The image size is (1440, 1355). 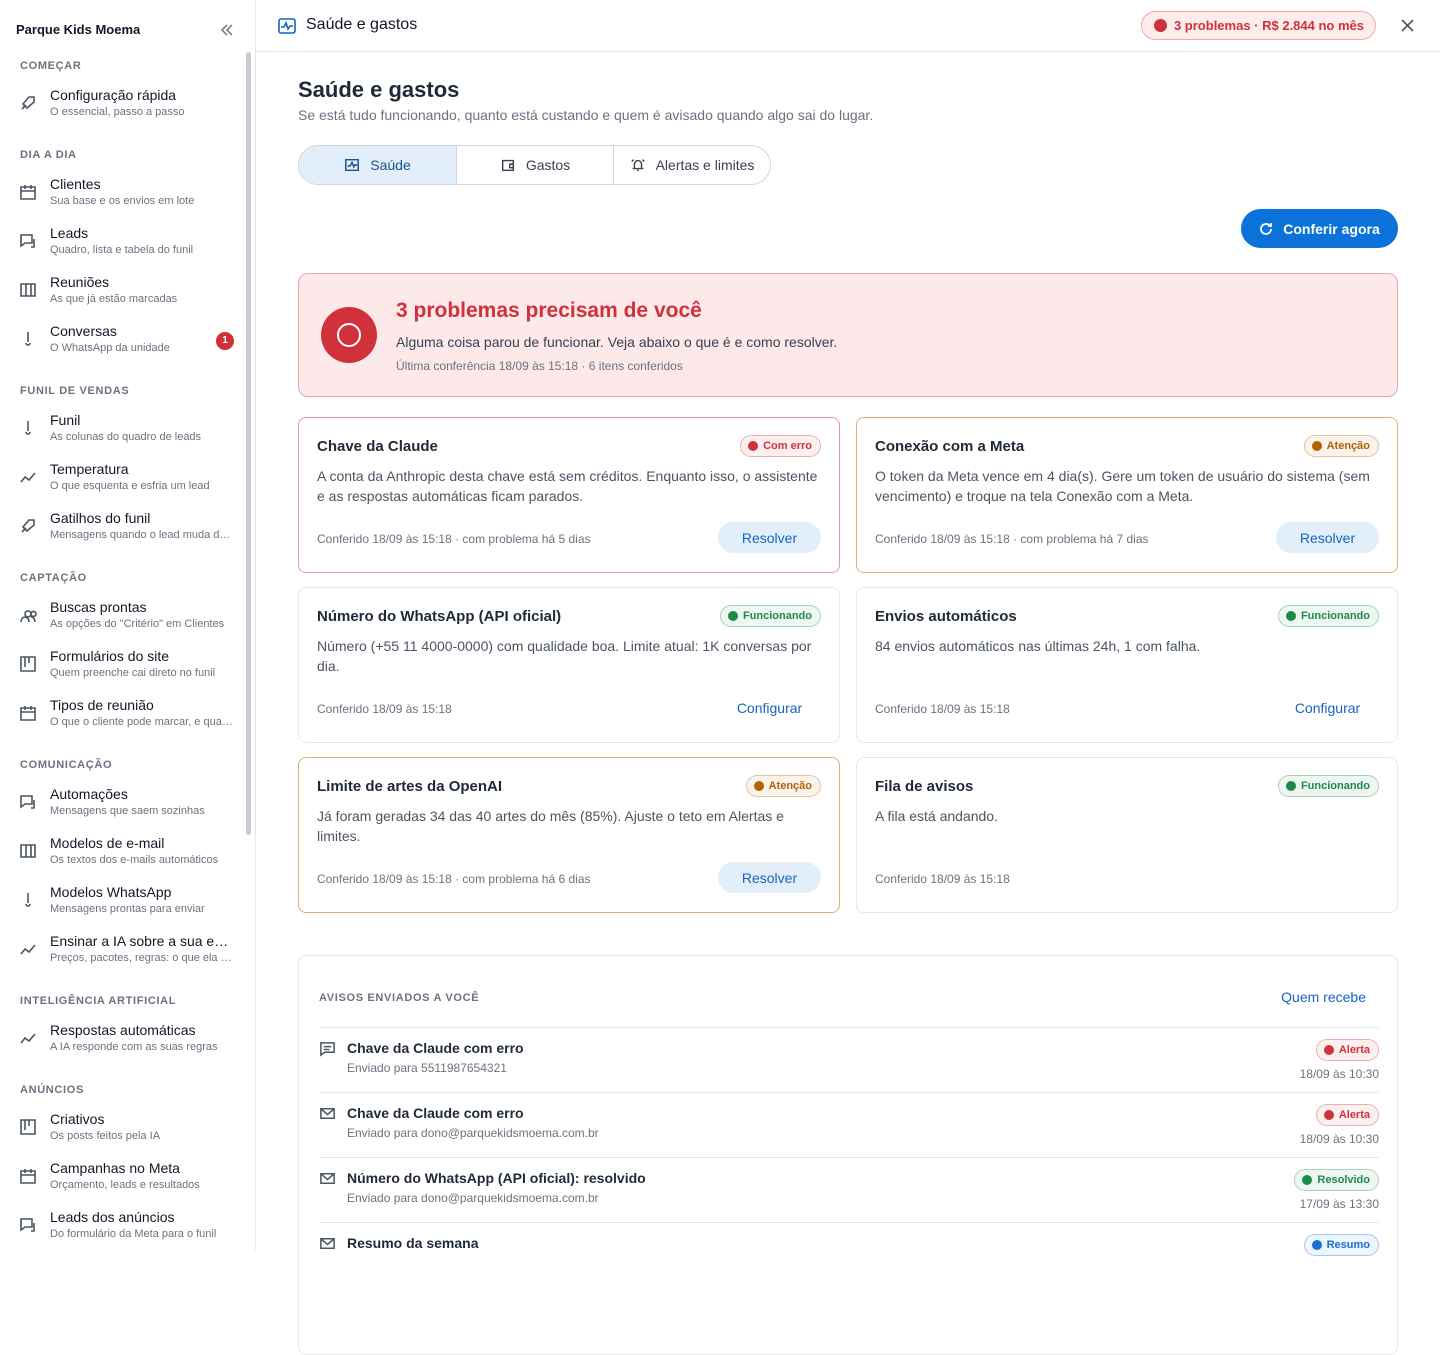 I want to click on nav-item-subtitle: Os posts feitos pela IA, so click(x=105, y=1136).